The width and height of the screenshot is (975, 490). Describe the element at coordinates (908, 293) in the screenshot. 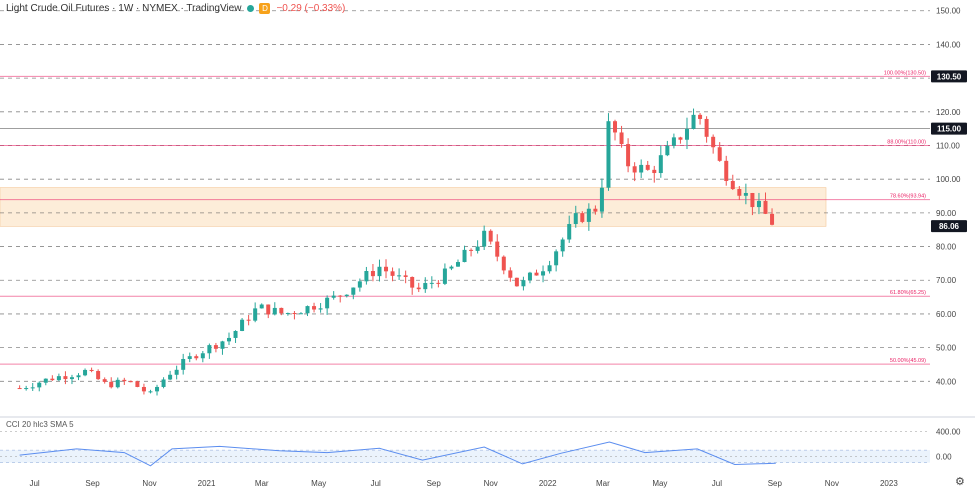

I see `fib-level-label: 61.80%(65.25)` at that location.